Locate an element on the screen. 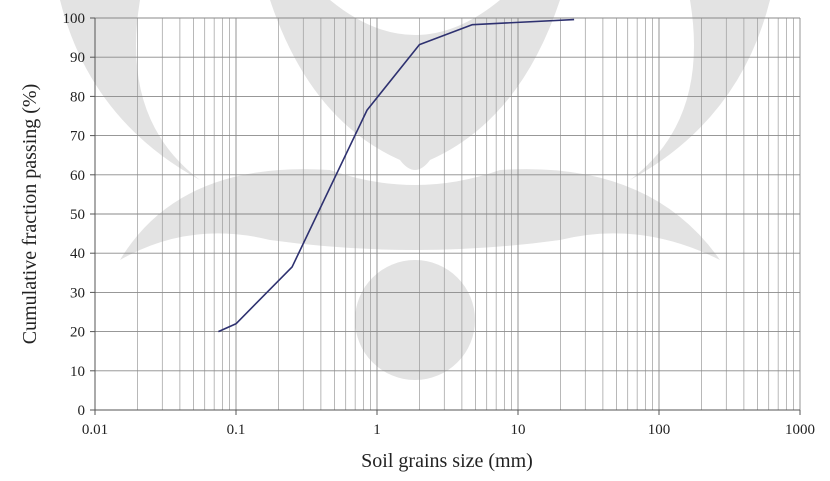  y-tick-label: 40 is located at coordinates (77, 254).